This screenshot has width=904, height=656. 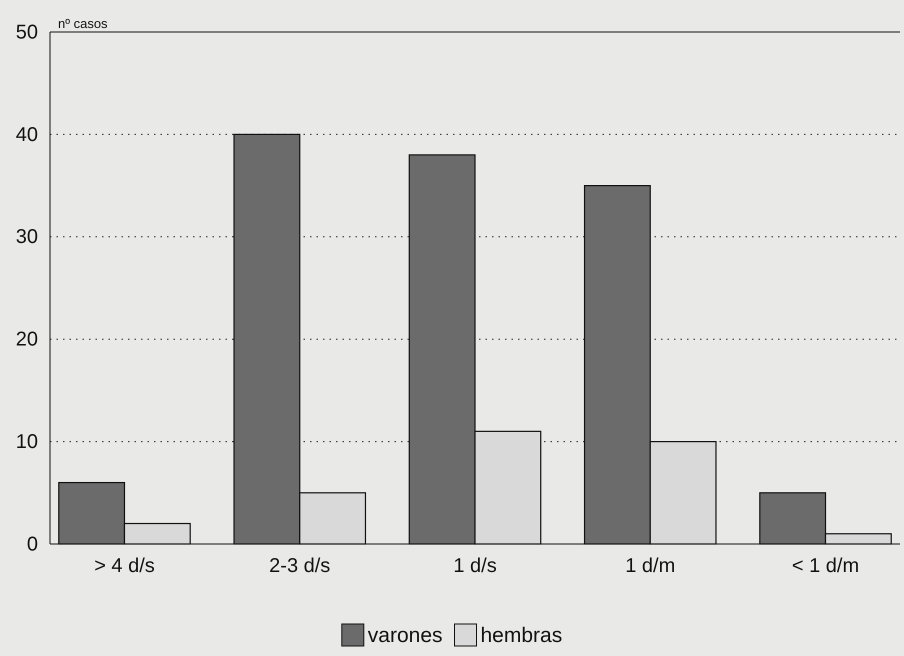 What do you see at coordinates (299, 566) in the screenshot?
I see `x-tick-label: 2-3 d/s` at bounding box center [299, 566].